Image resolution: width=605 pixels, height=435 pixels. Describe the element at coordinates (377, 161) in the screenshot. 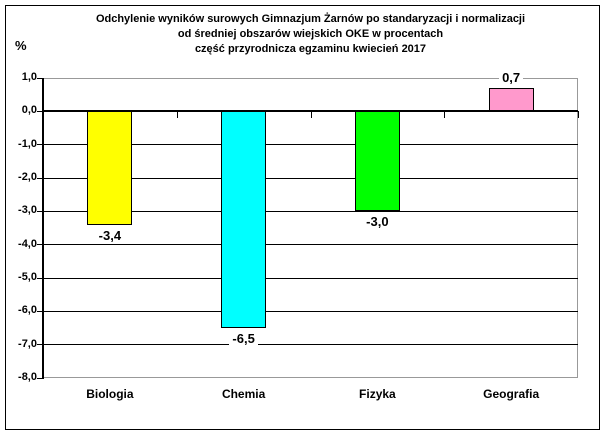

I see `bar-fizyka` at that location.